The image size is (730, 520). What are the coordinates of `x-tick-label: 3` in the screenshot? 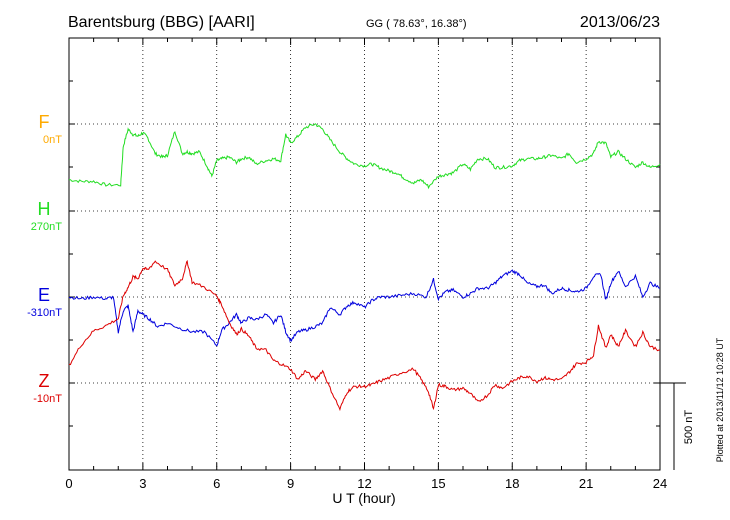 It's located at (142, 483).